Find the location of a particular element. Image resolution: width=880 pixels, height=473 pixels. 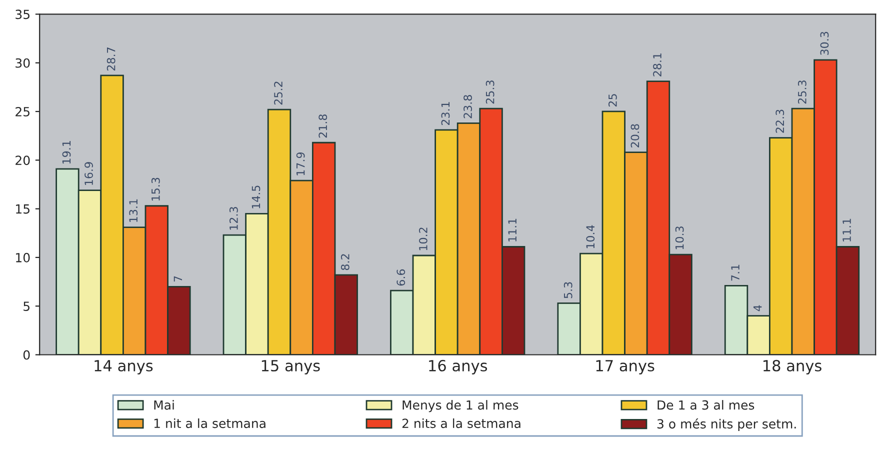

data-label: 23.8 is located at coordinates (468, 106).